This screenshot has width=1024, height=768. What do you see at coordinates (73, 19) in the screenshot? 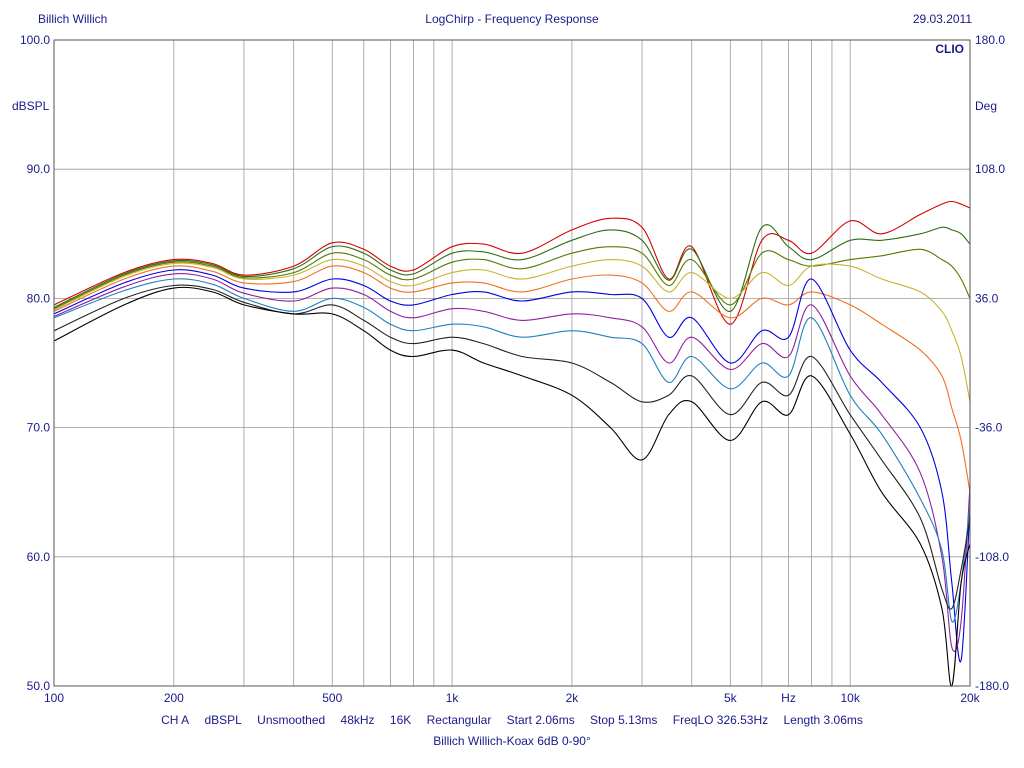
I see `header-company: Billich Willich` at bounding box center [73, 19].